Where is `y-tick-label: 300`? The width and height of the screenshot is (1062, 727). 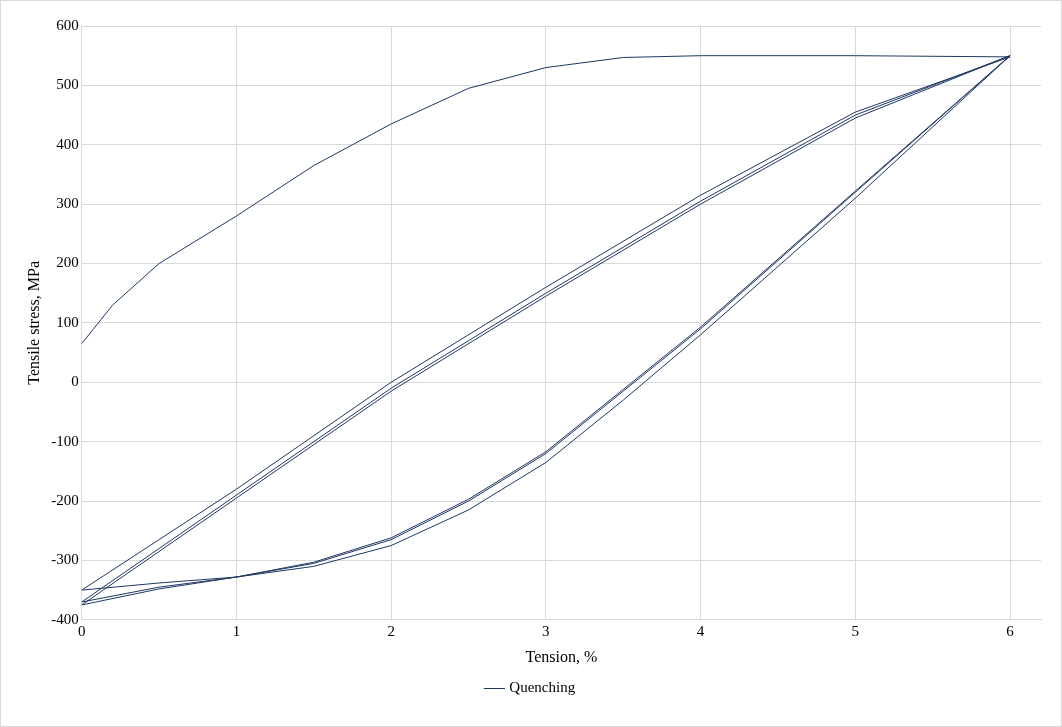 y-tick-label: 300 is located at coordinates (67, 203).